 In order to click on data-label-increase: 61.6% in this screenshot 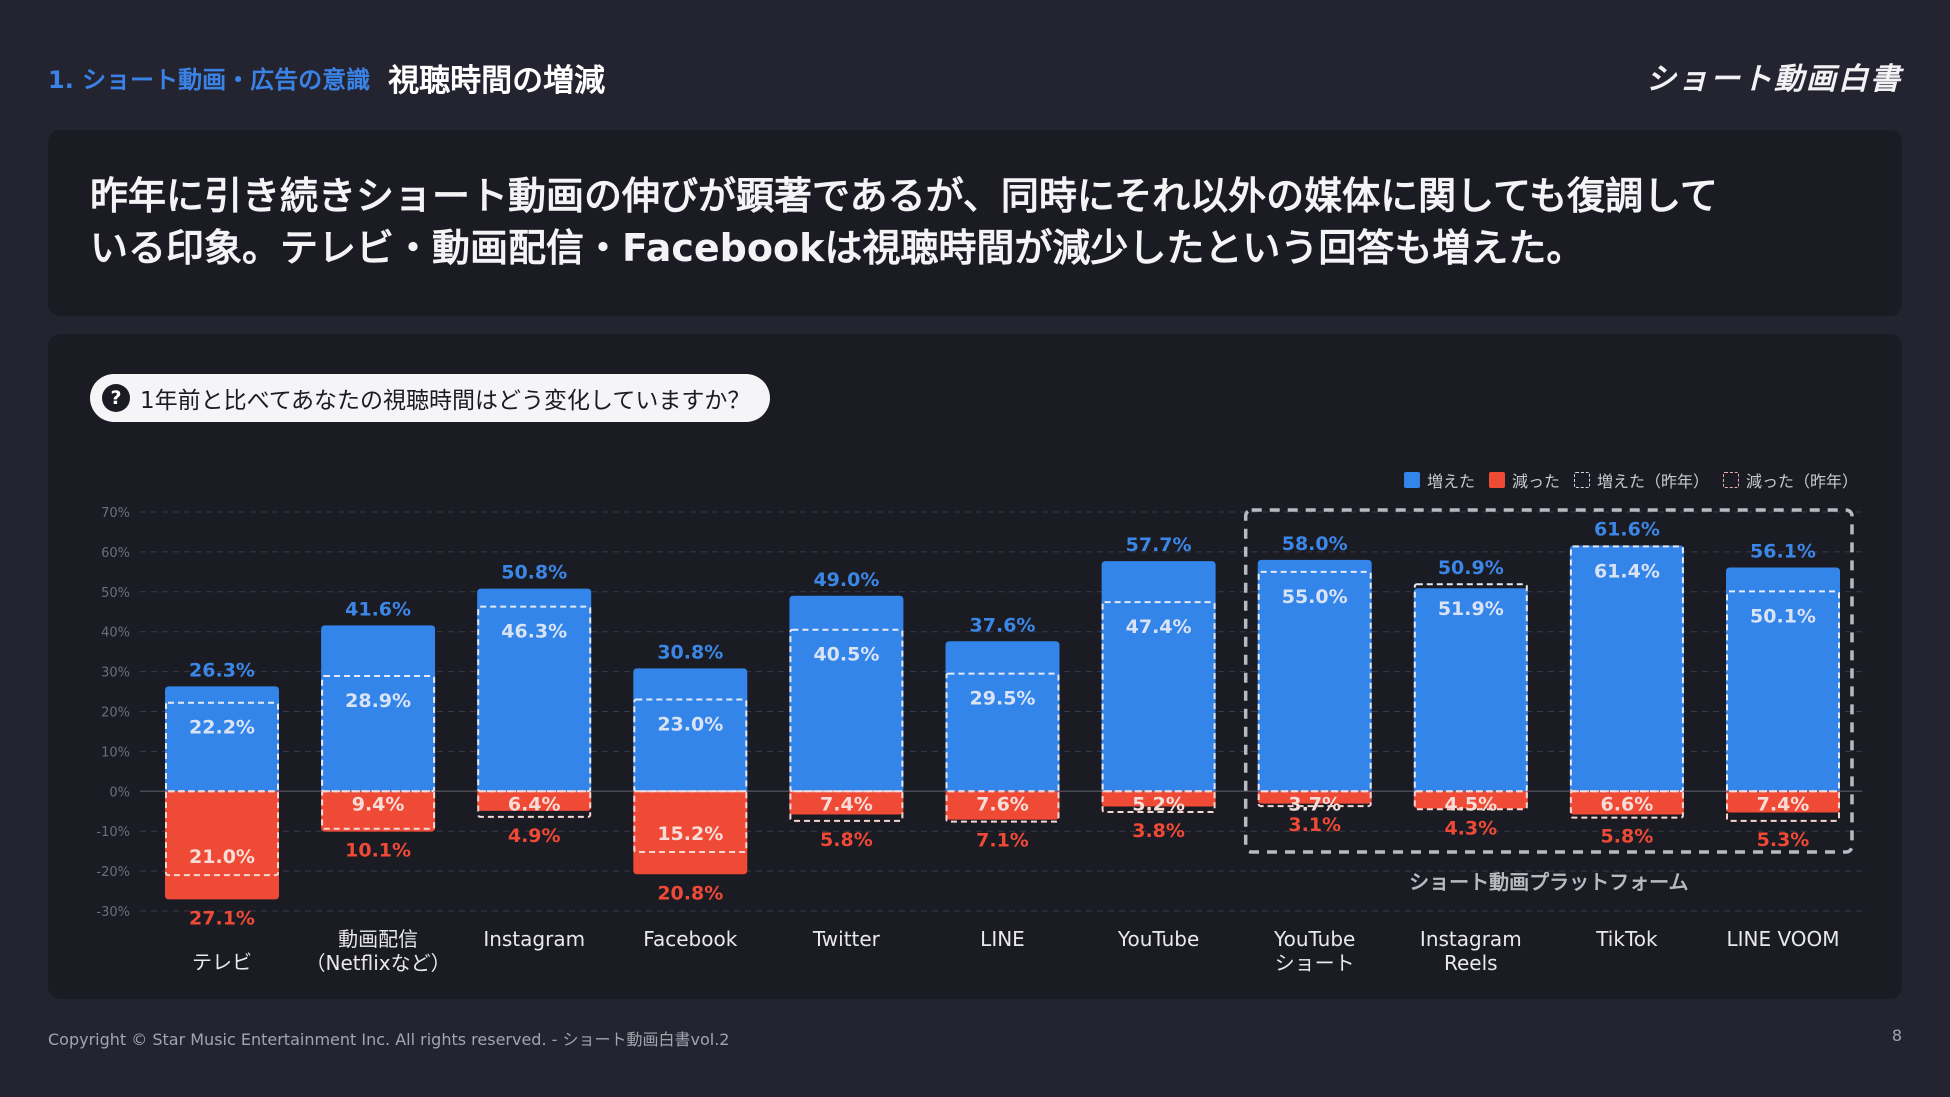, I will do `click(1627, 530)`.